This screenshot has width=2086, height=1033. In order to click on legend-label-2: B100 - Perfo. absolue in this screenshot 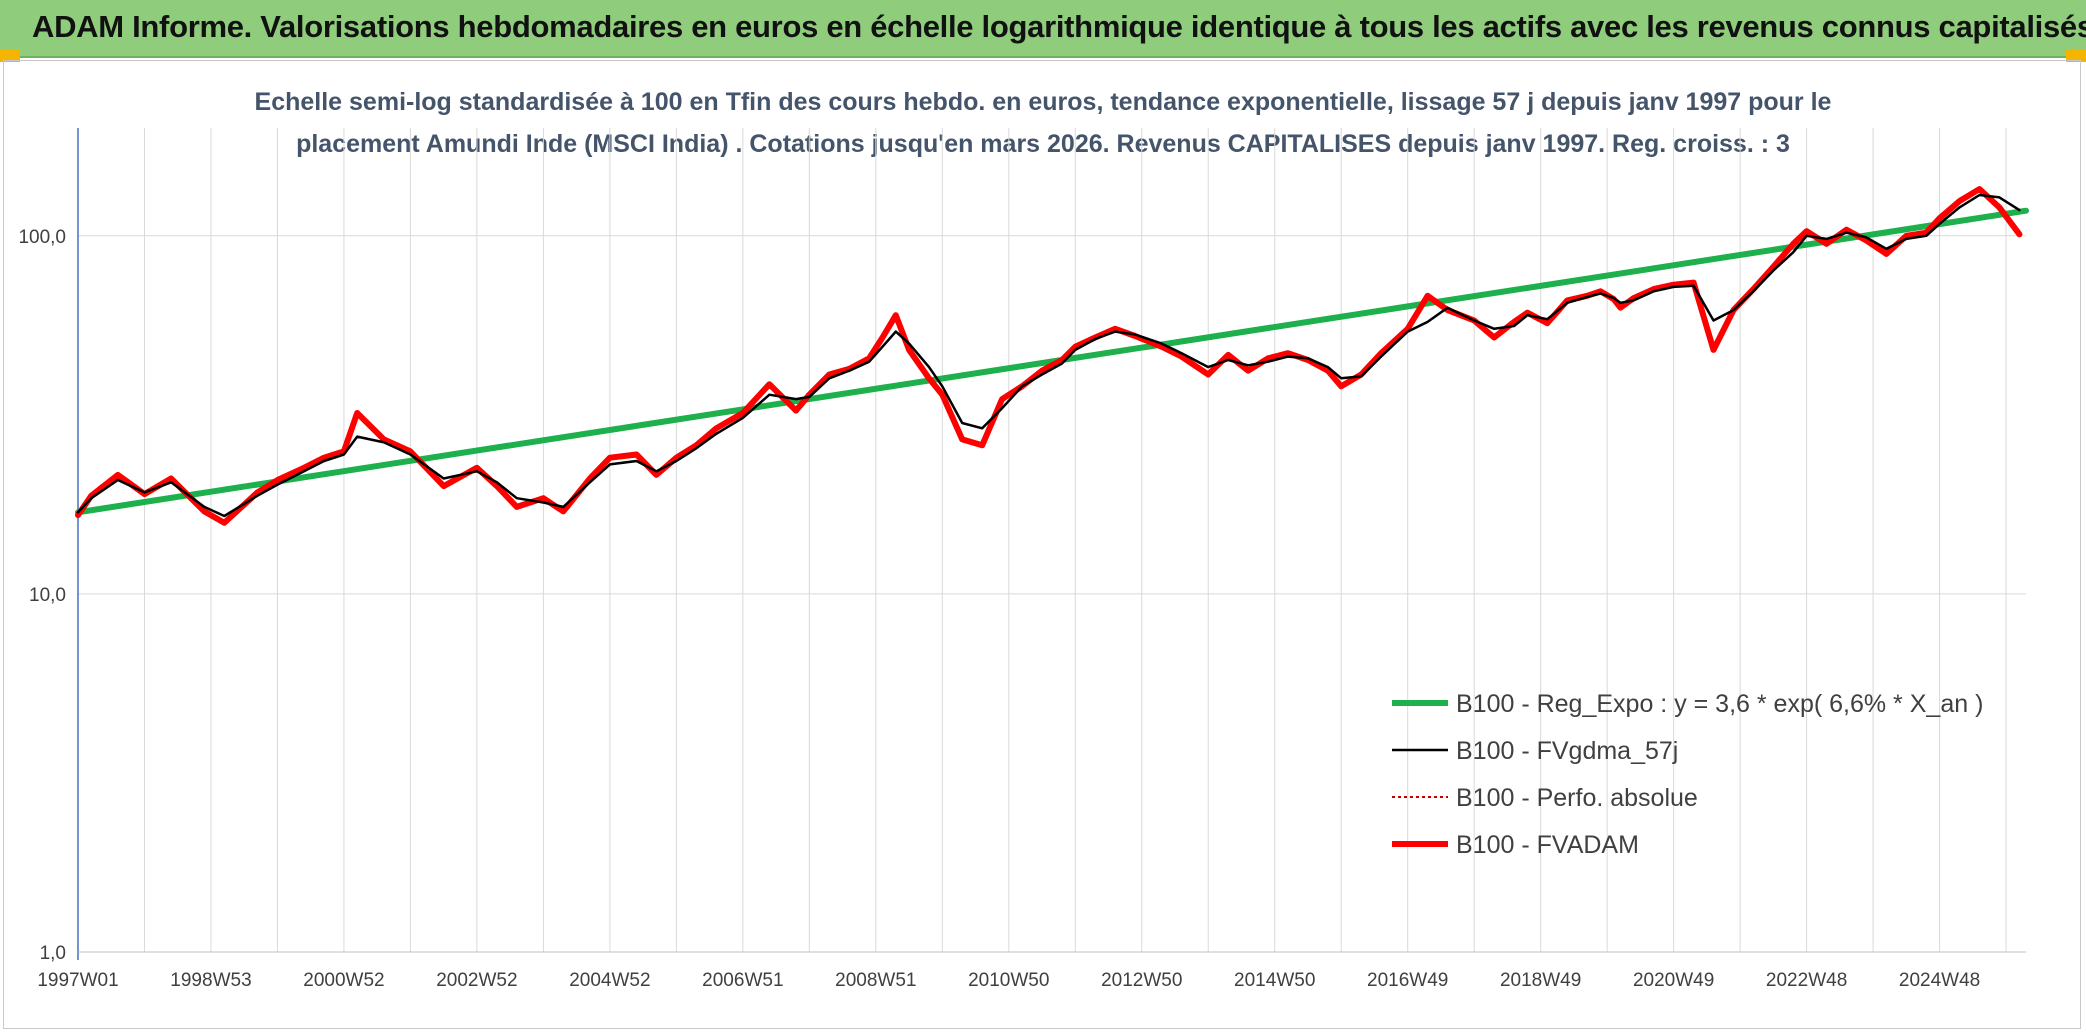, I will do `click(1577, 798)`.